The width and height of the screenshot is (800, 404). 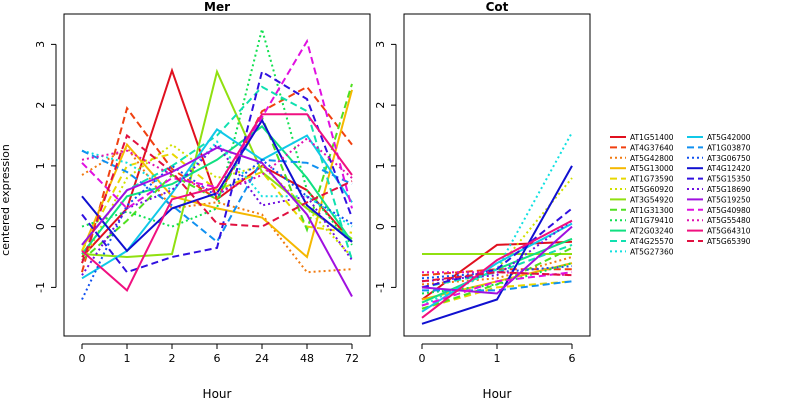 I want to click on chart-1-series-AT5G42000, so click(x=497, y=267).